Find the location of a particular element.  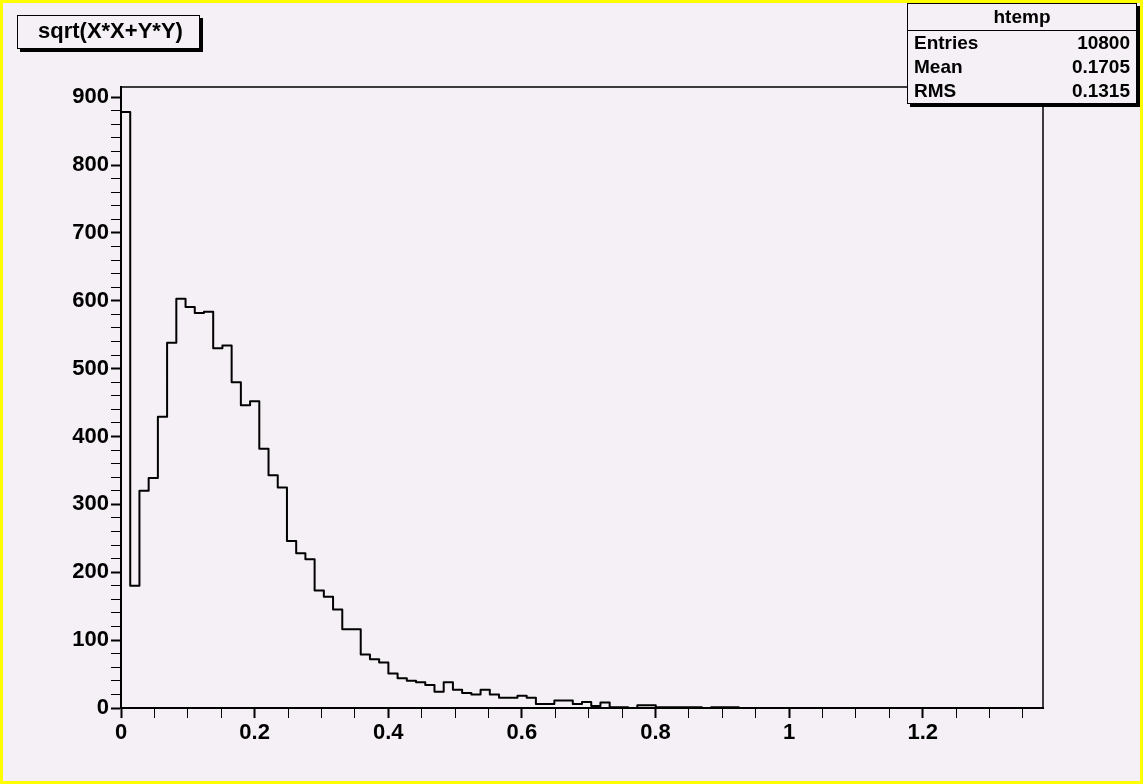

chart-title: sqrt(X*X+Y*Y) is located at coordinates (108, 32).